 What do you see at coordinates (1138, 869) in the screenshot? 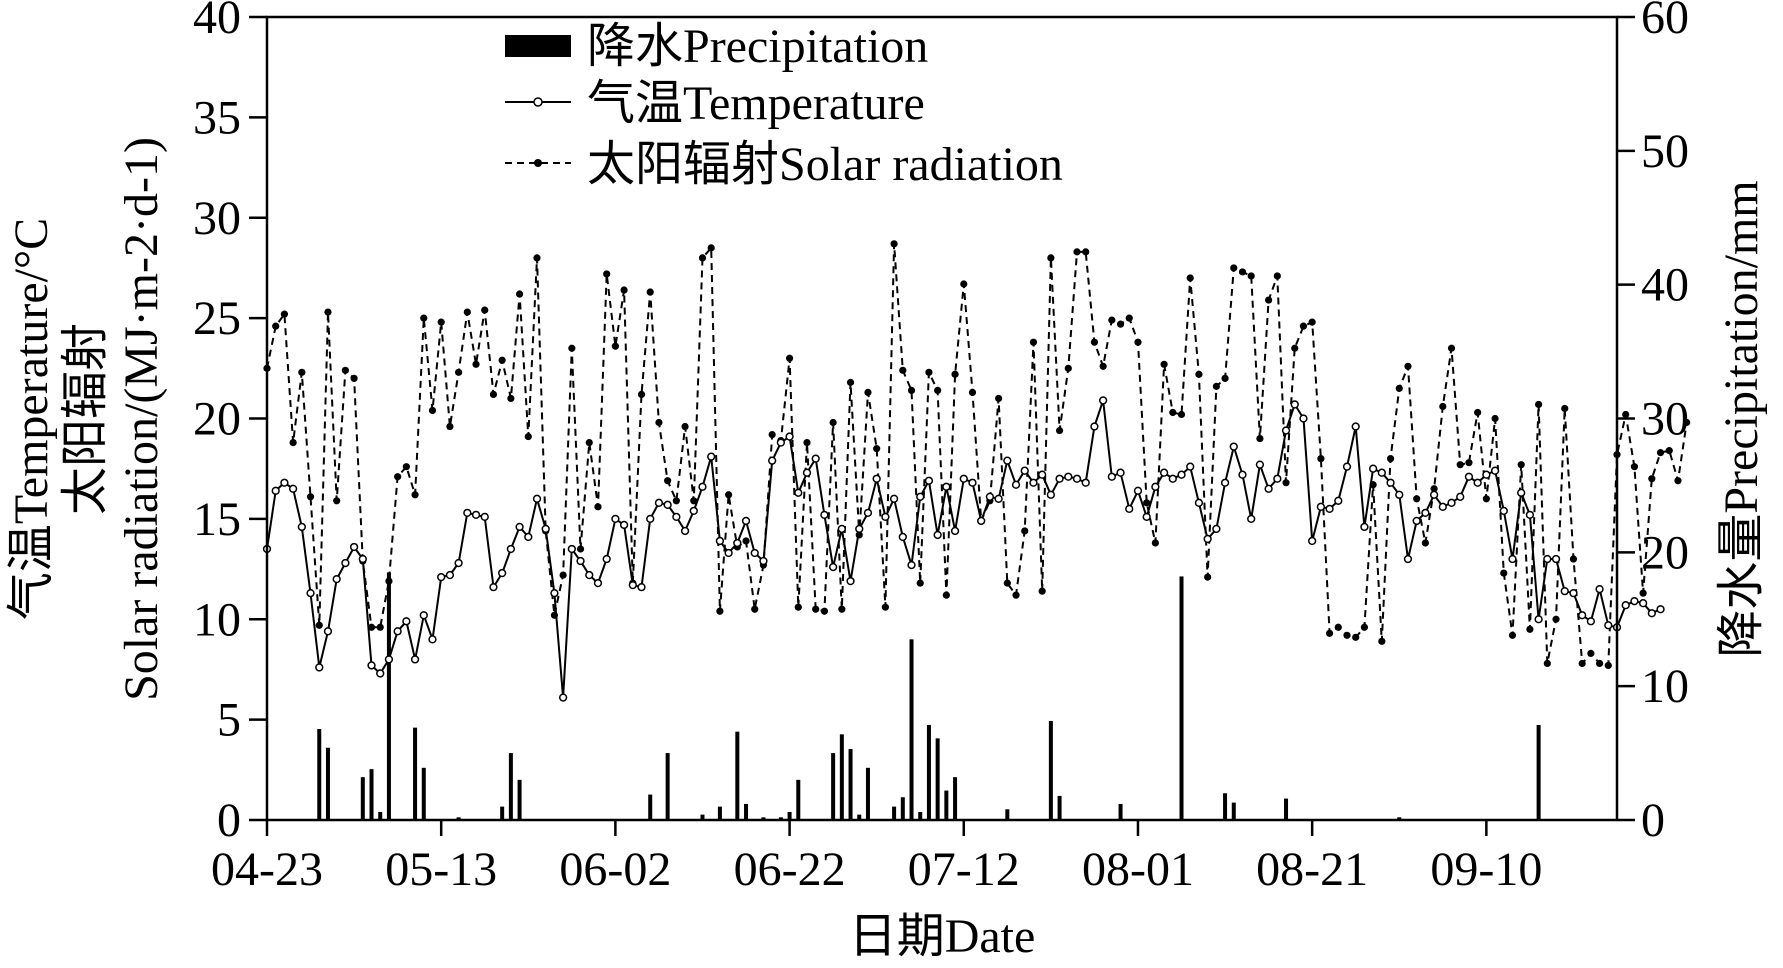
I see `x-tick-label: 08-01` at bounding box center [1138, 869].